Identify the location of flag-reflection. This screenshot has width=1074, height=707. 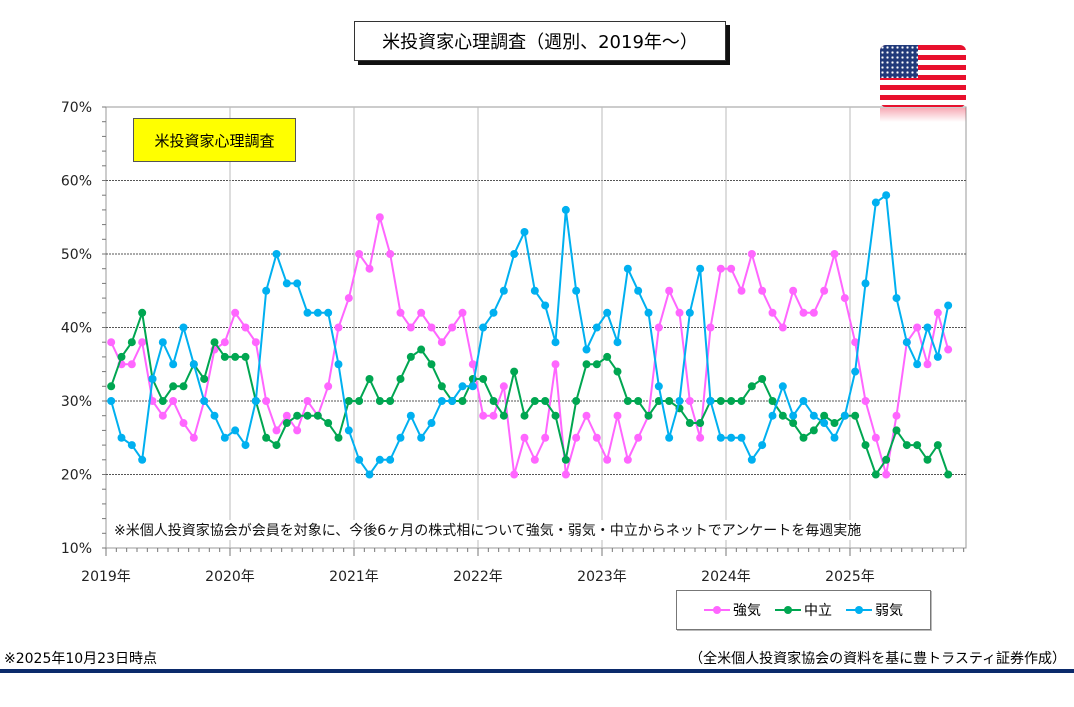
(923, 115).